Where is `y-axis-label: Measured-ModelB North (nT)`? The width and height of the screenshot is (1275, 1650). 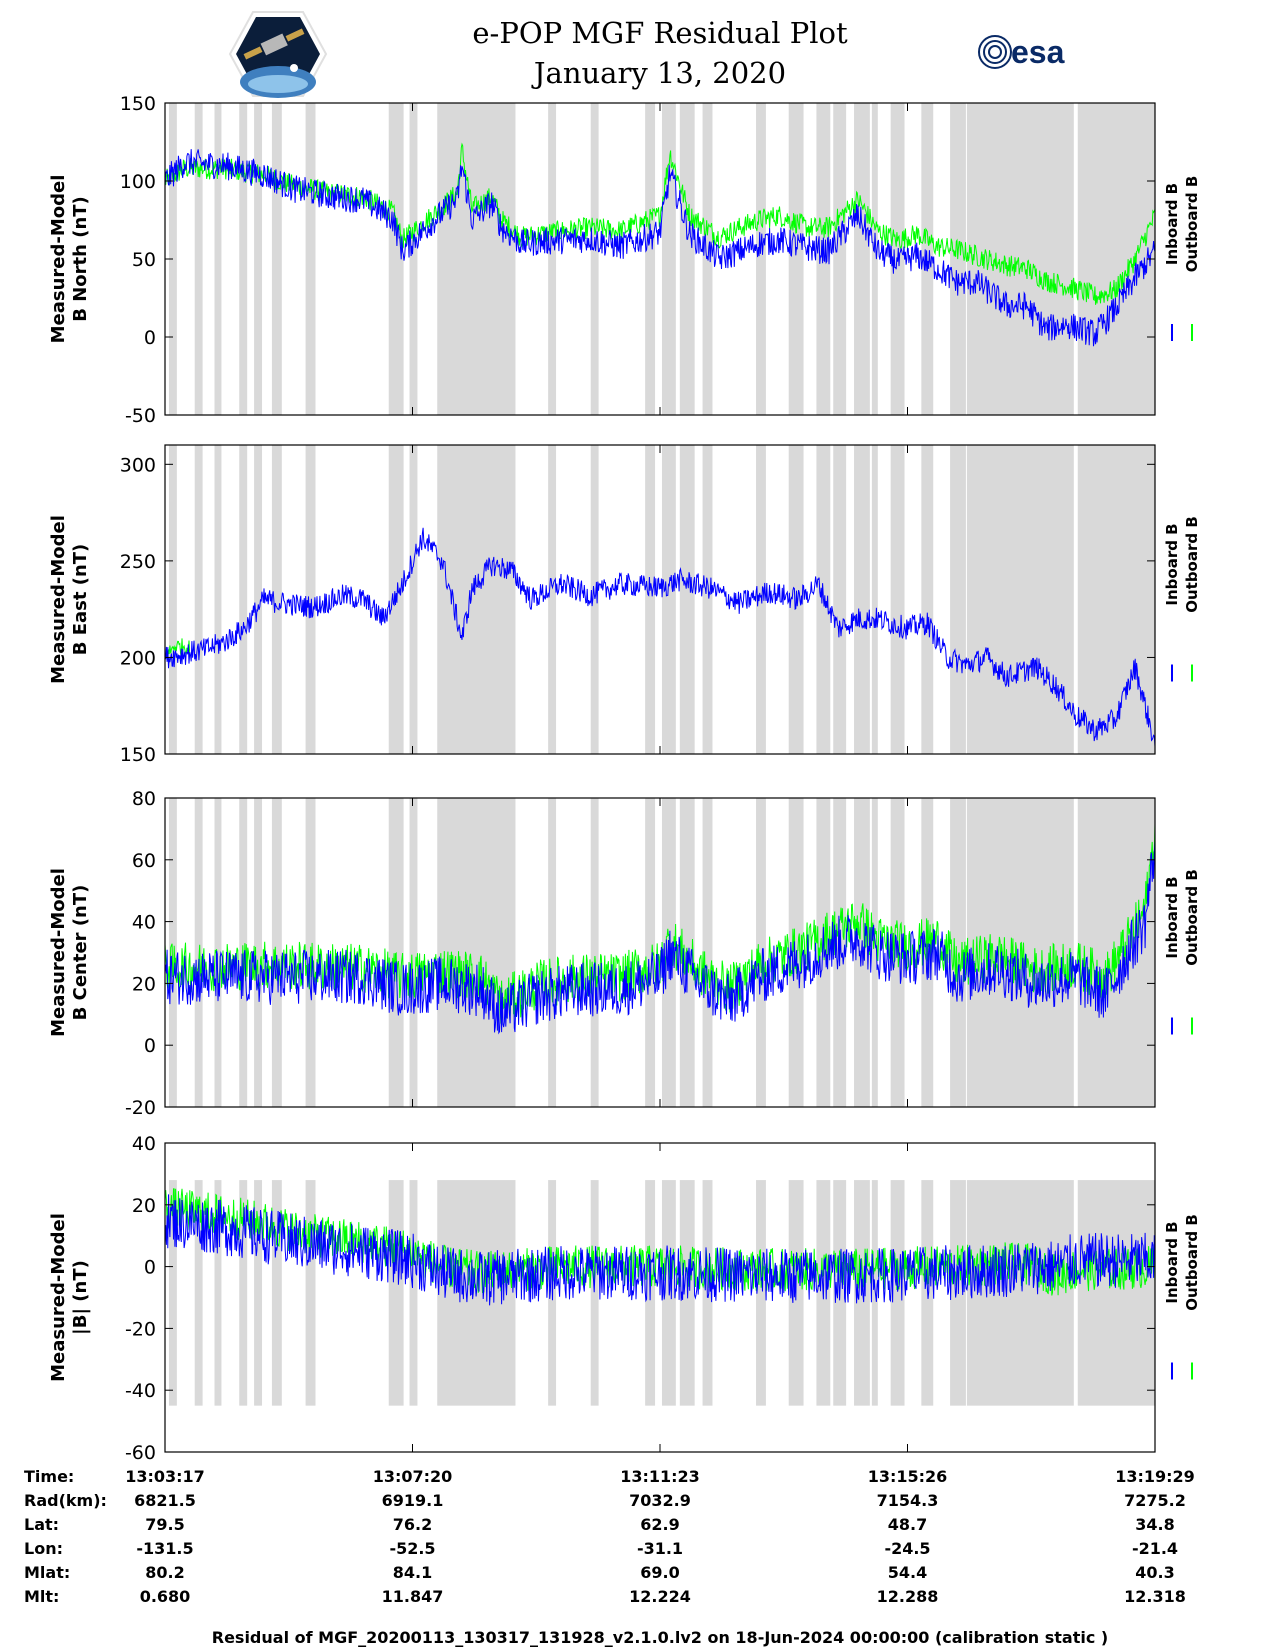 y-axis-label: Measured-ModelB North (nT) is located at coordinates (69, 259).